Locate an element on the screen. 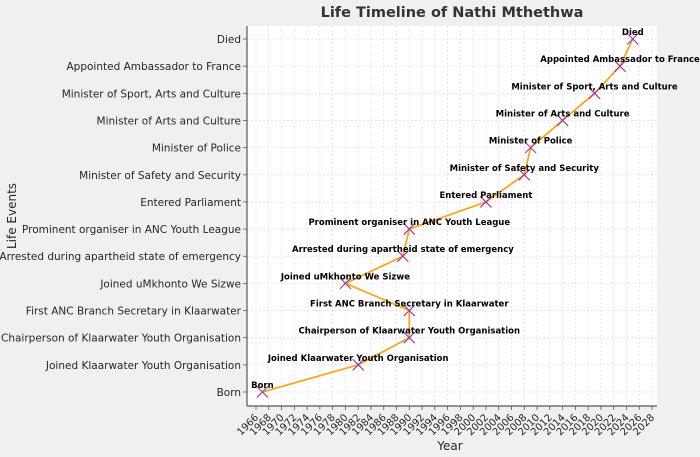 This screenshot has width=700, height=457. point-label: Minister of Safety and Security is located at coordinates (525, 169).